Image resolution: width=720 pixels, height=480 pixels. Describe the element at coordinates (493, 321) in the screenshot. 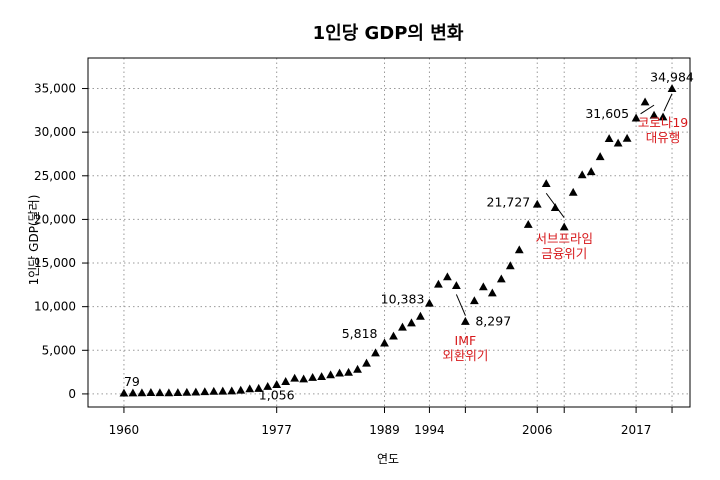

I see `data-label: 8,297` at that location.